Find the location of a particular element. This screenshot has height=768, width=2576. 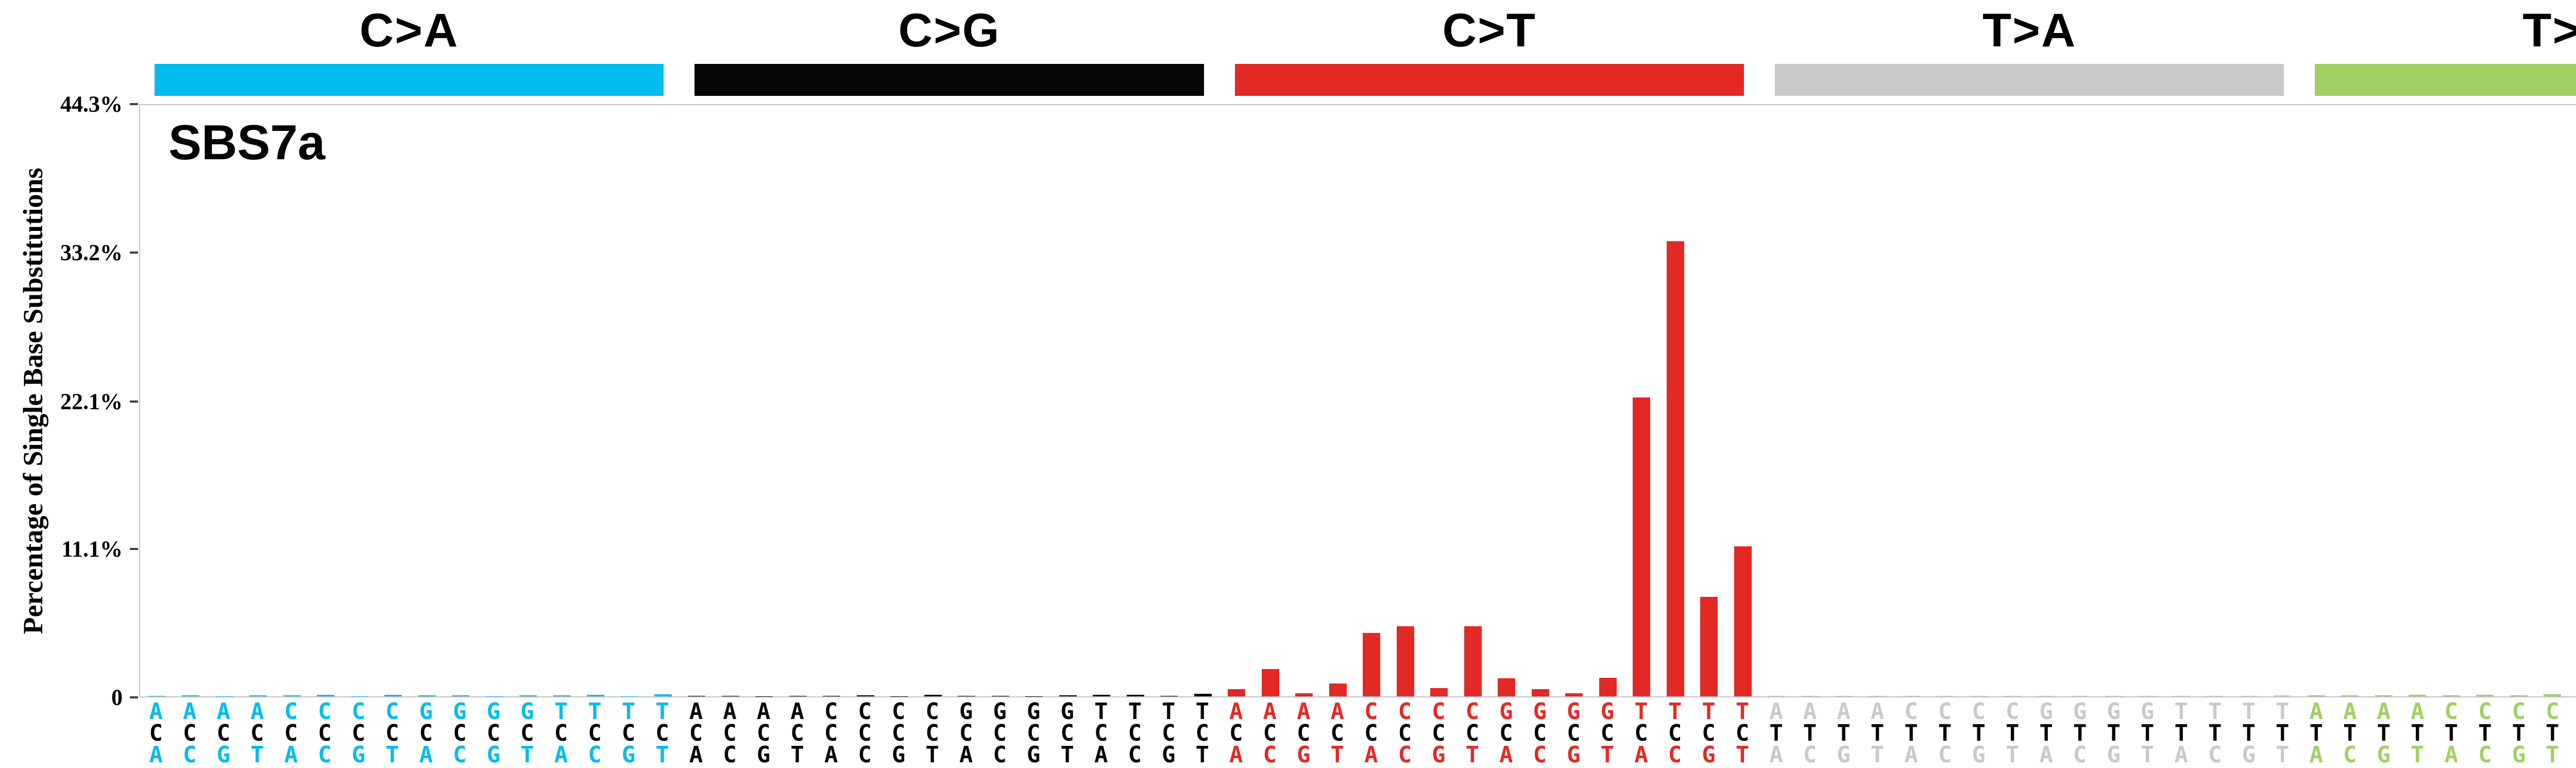

mutation-type-header-cell: C>A is located at coordinates (409, 31).